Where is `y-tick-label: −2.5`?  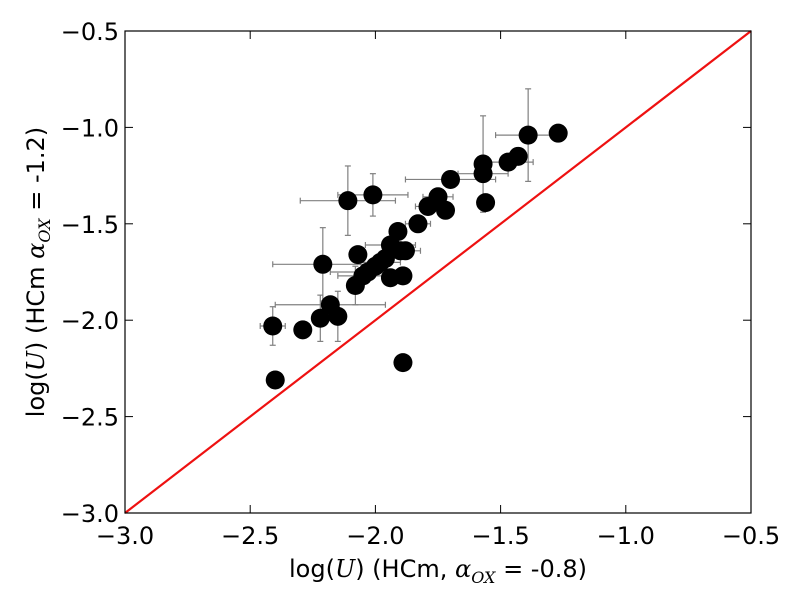 y-tick-label: −2.5 is located at coordinates (90, 418).